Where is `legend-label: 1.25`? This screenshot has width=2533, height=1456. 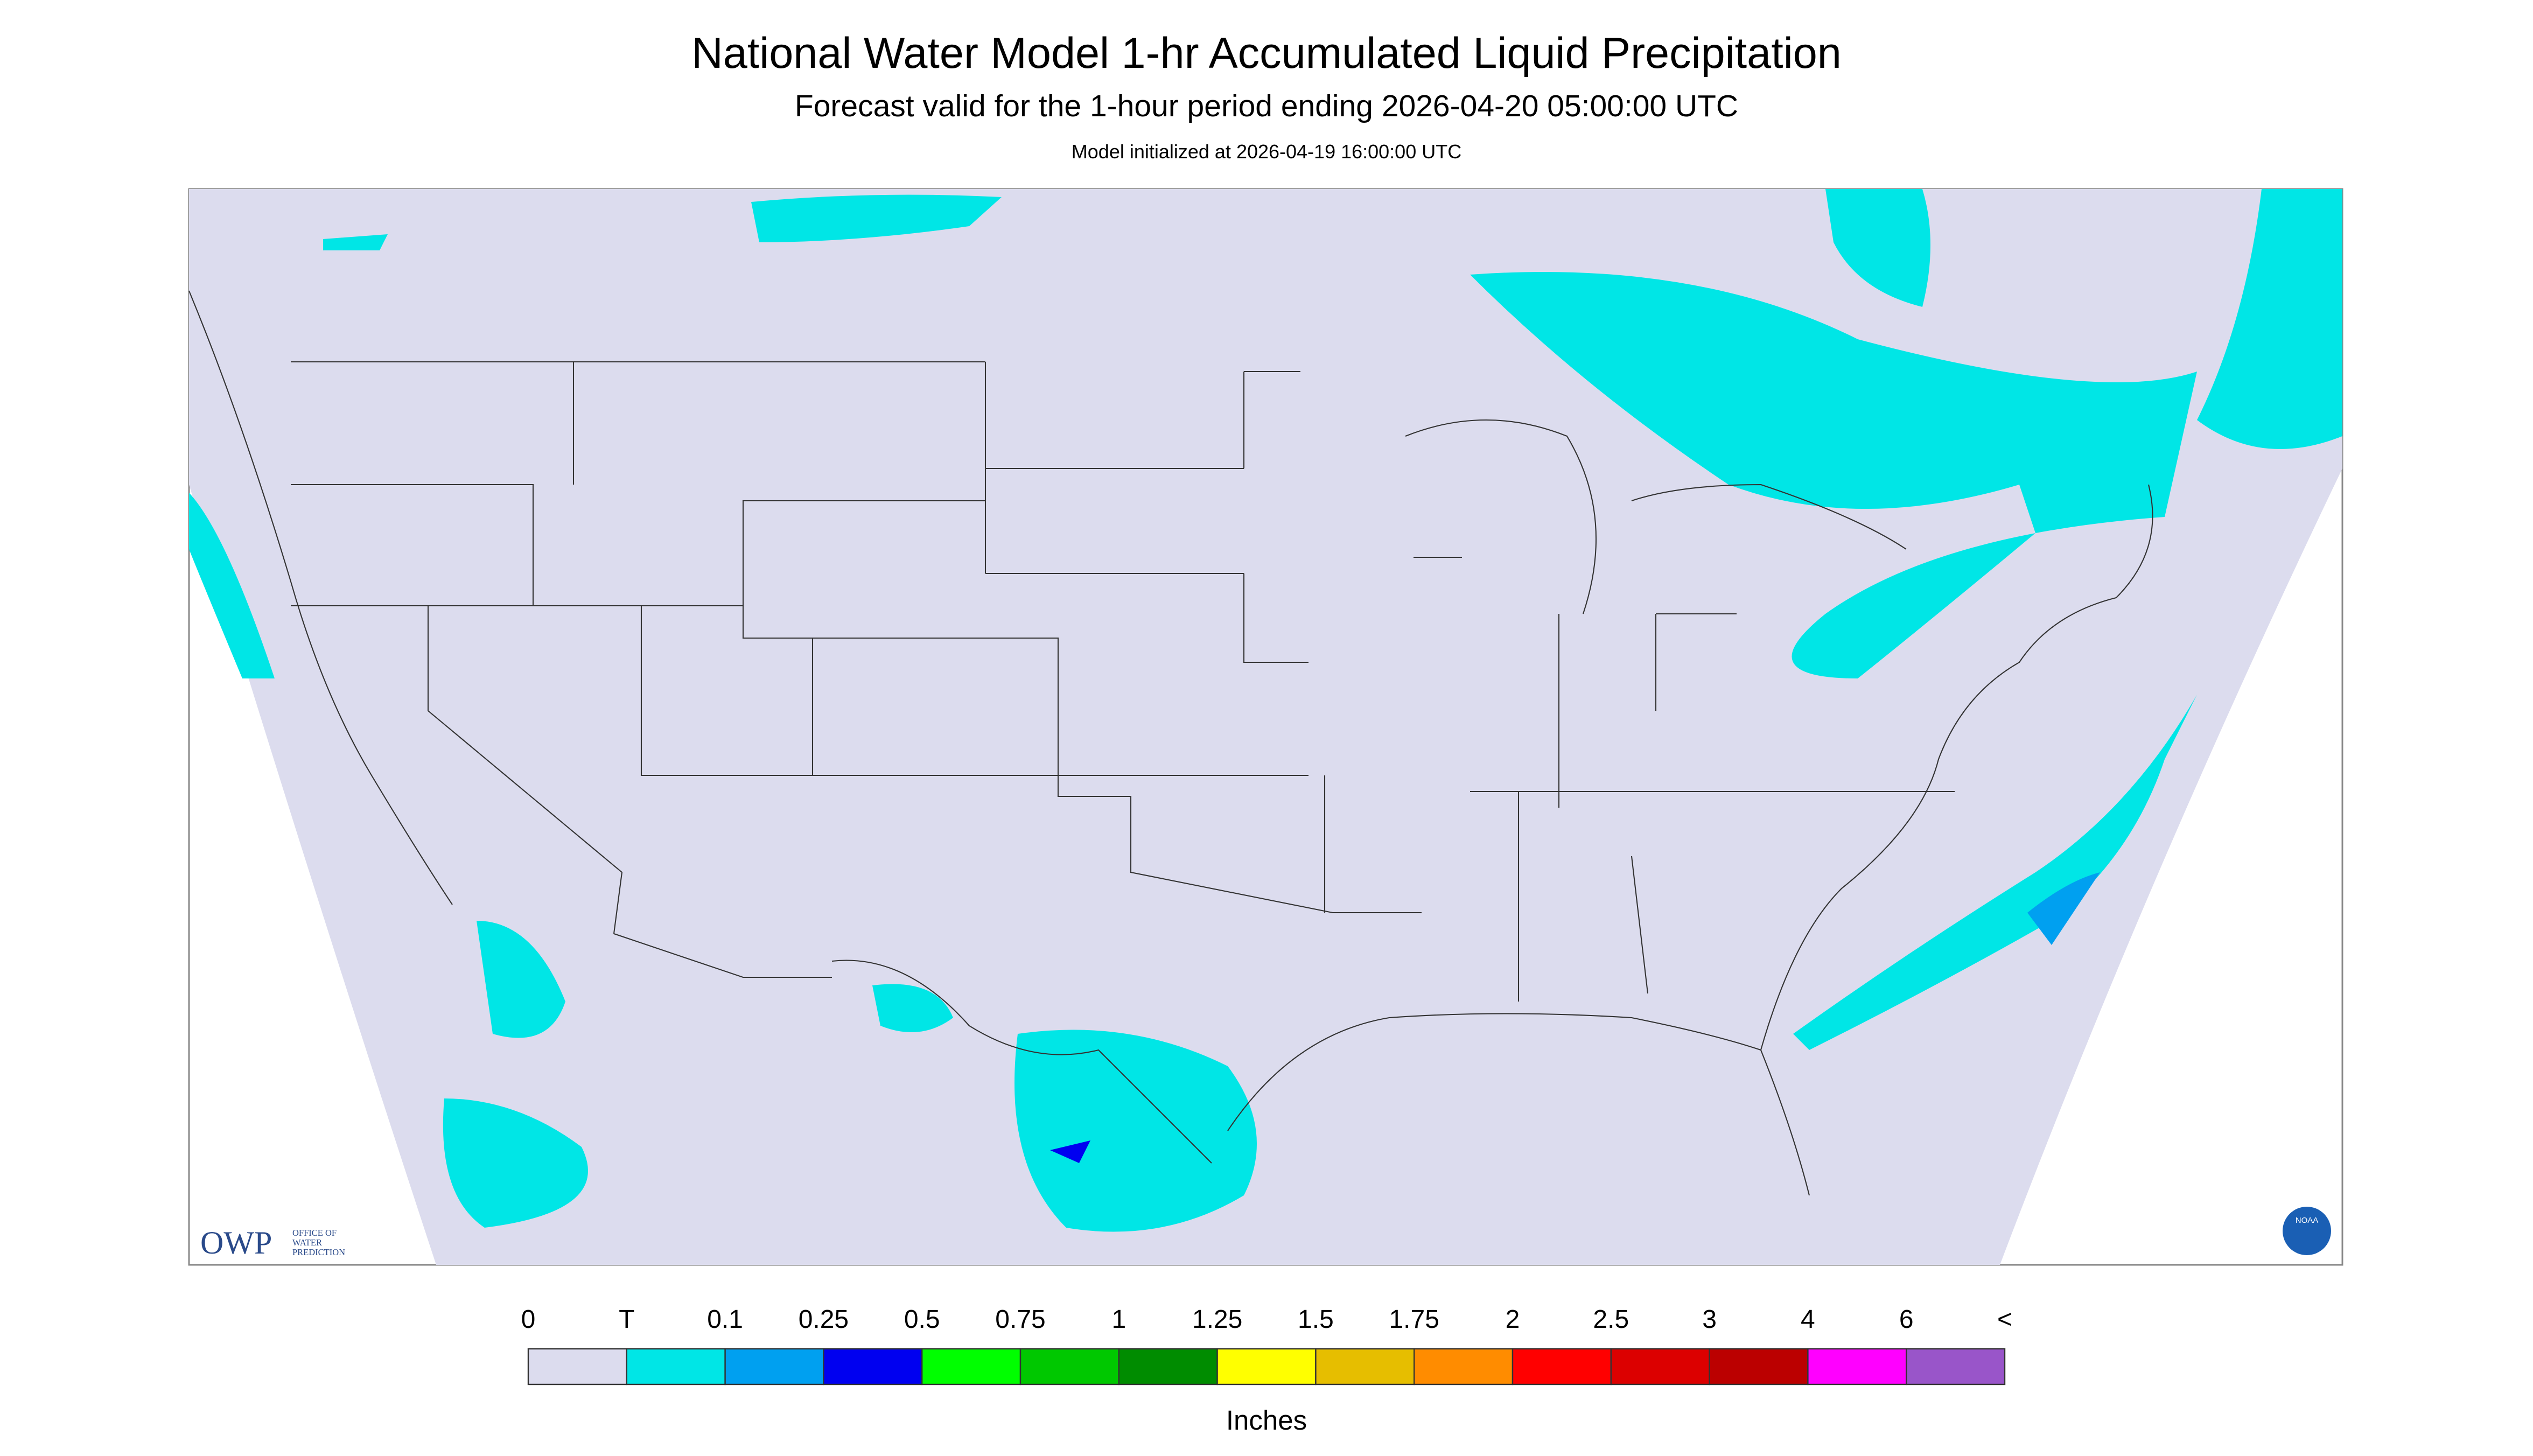
legend-label: 1.25 is located at coordinates (1217, 1319).